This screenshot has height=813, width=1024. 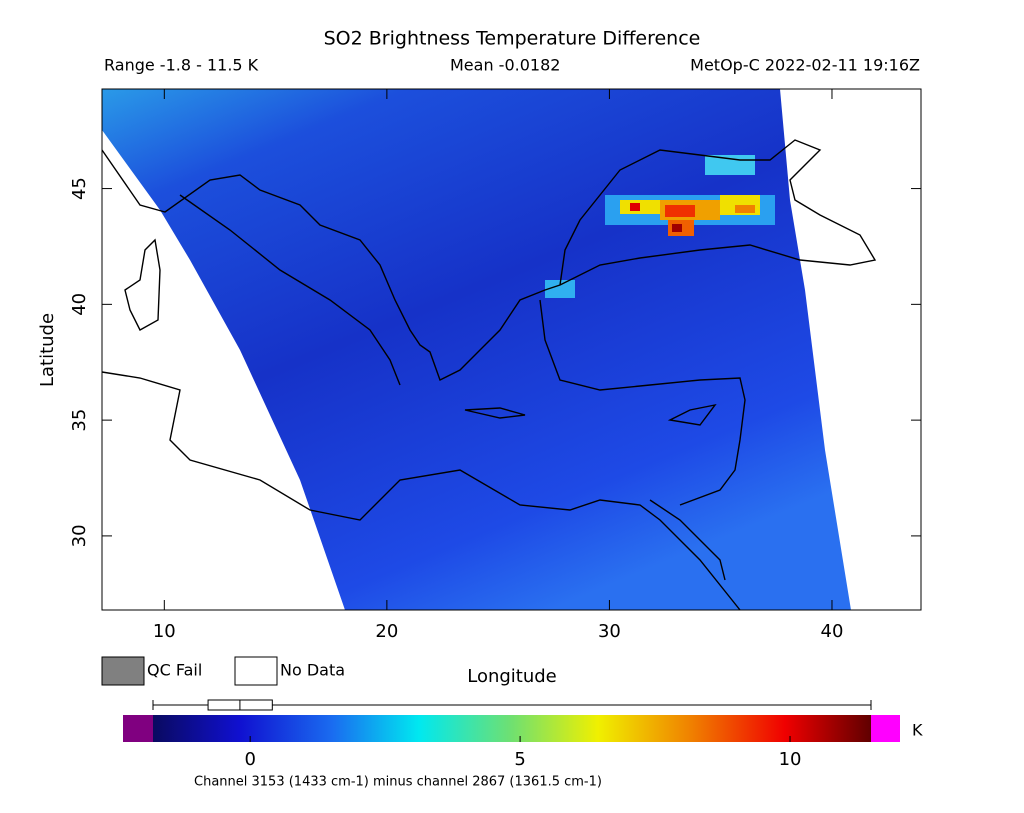 What do you see at coordinates (79, 535) in the screenshot?
I see `y-tick-label: 30` at bounding box center [79, 535].